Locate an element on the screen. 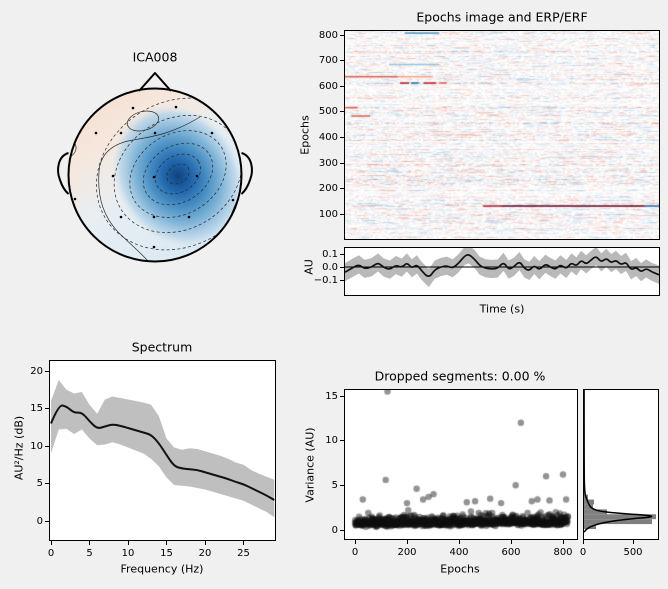 This screenshot has height=589, width=668. topomap-field is located at coordinates (155, 175).